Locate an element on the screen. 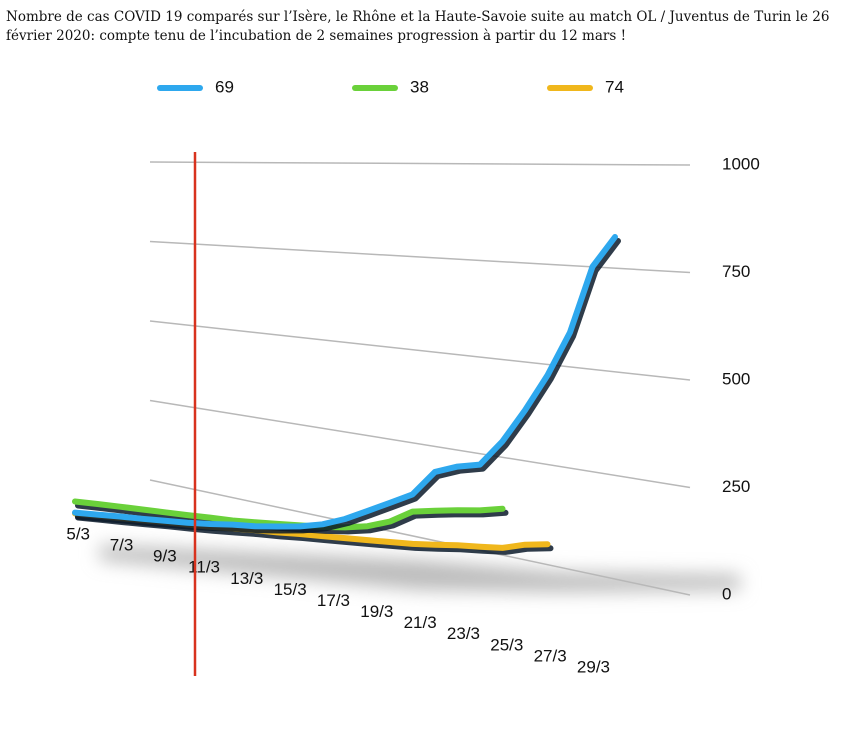 Image resolution: width=846 pixels, height=750 pixels. x-tick-label: 15/3 is located at coordinates (290, 589).